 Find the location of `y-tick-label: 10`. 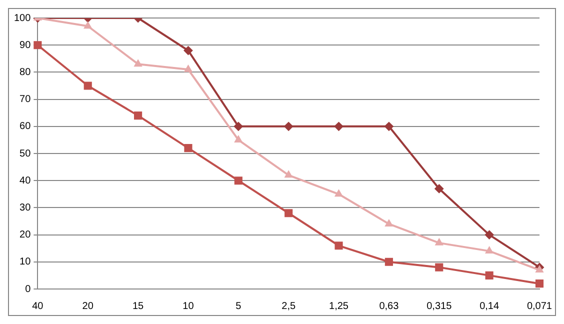

y-tick-label: 10 is located at coordinates (26, 262).